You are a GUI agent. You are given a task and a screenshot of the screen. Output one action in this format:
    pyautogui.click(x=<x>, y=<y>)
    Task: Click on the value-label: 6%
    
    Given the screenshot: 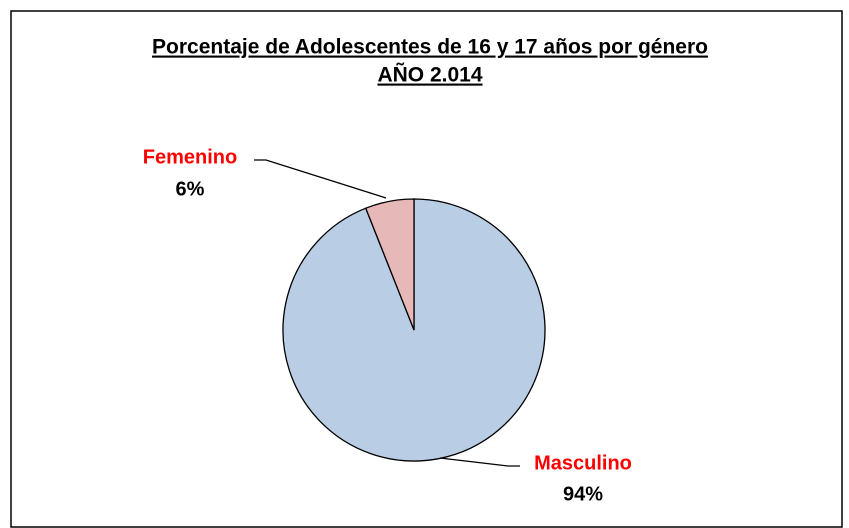 What is the action you would take?
    pyautogui.click(x=190, y=189)
    